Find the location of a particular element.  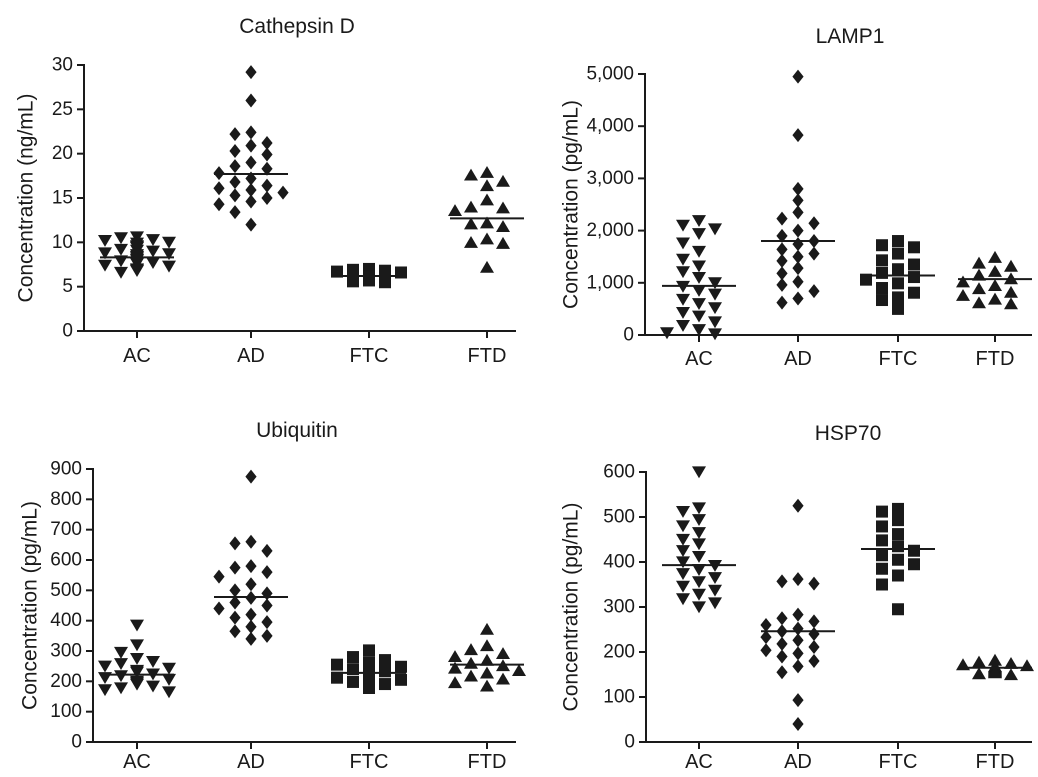

y-tick-label: 400 is located at coordinates (66, 620).